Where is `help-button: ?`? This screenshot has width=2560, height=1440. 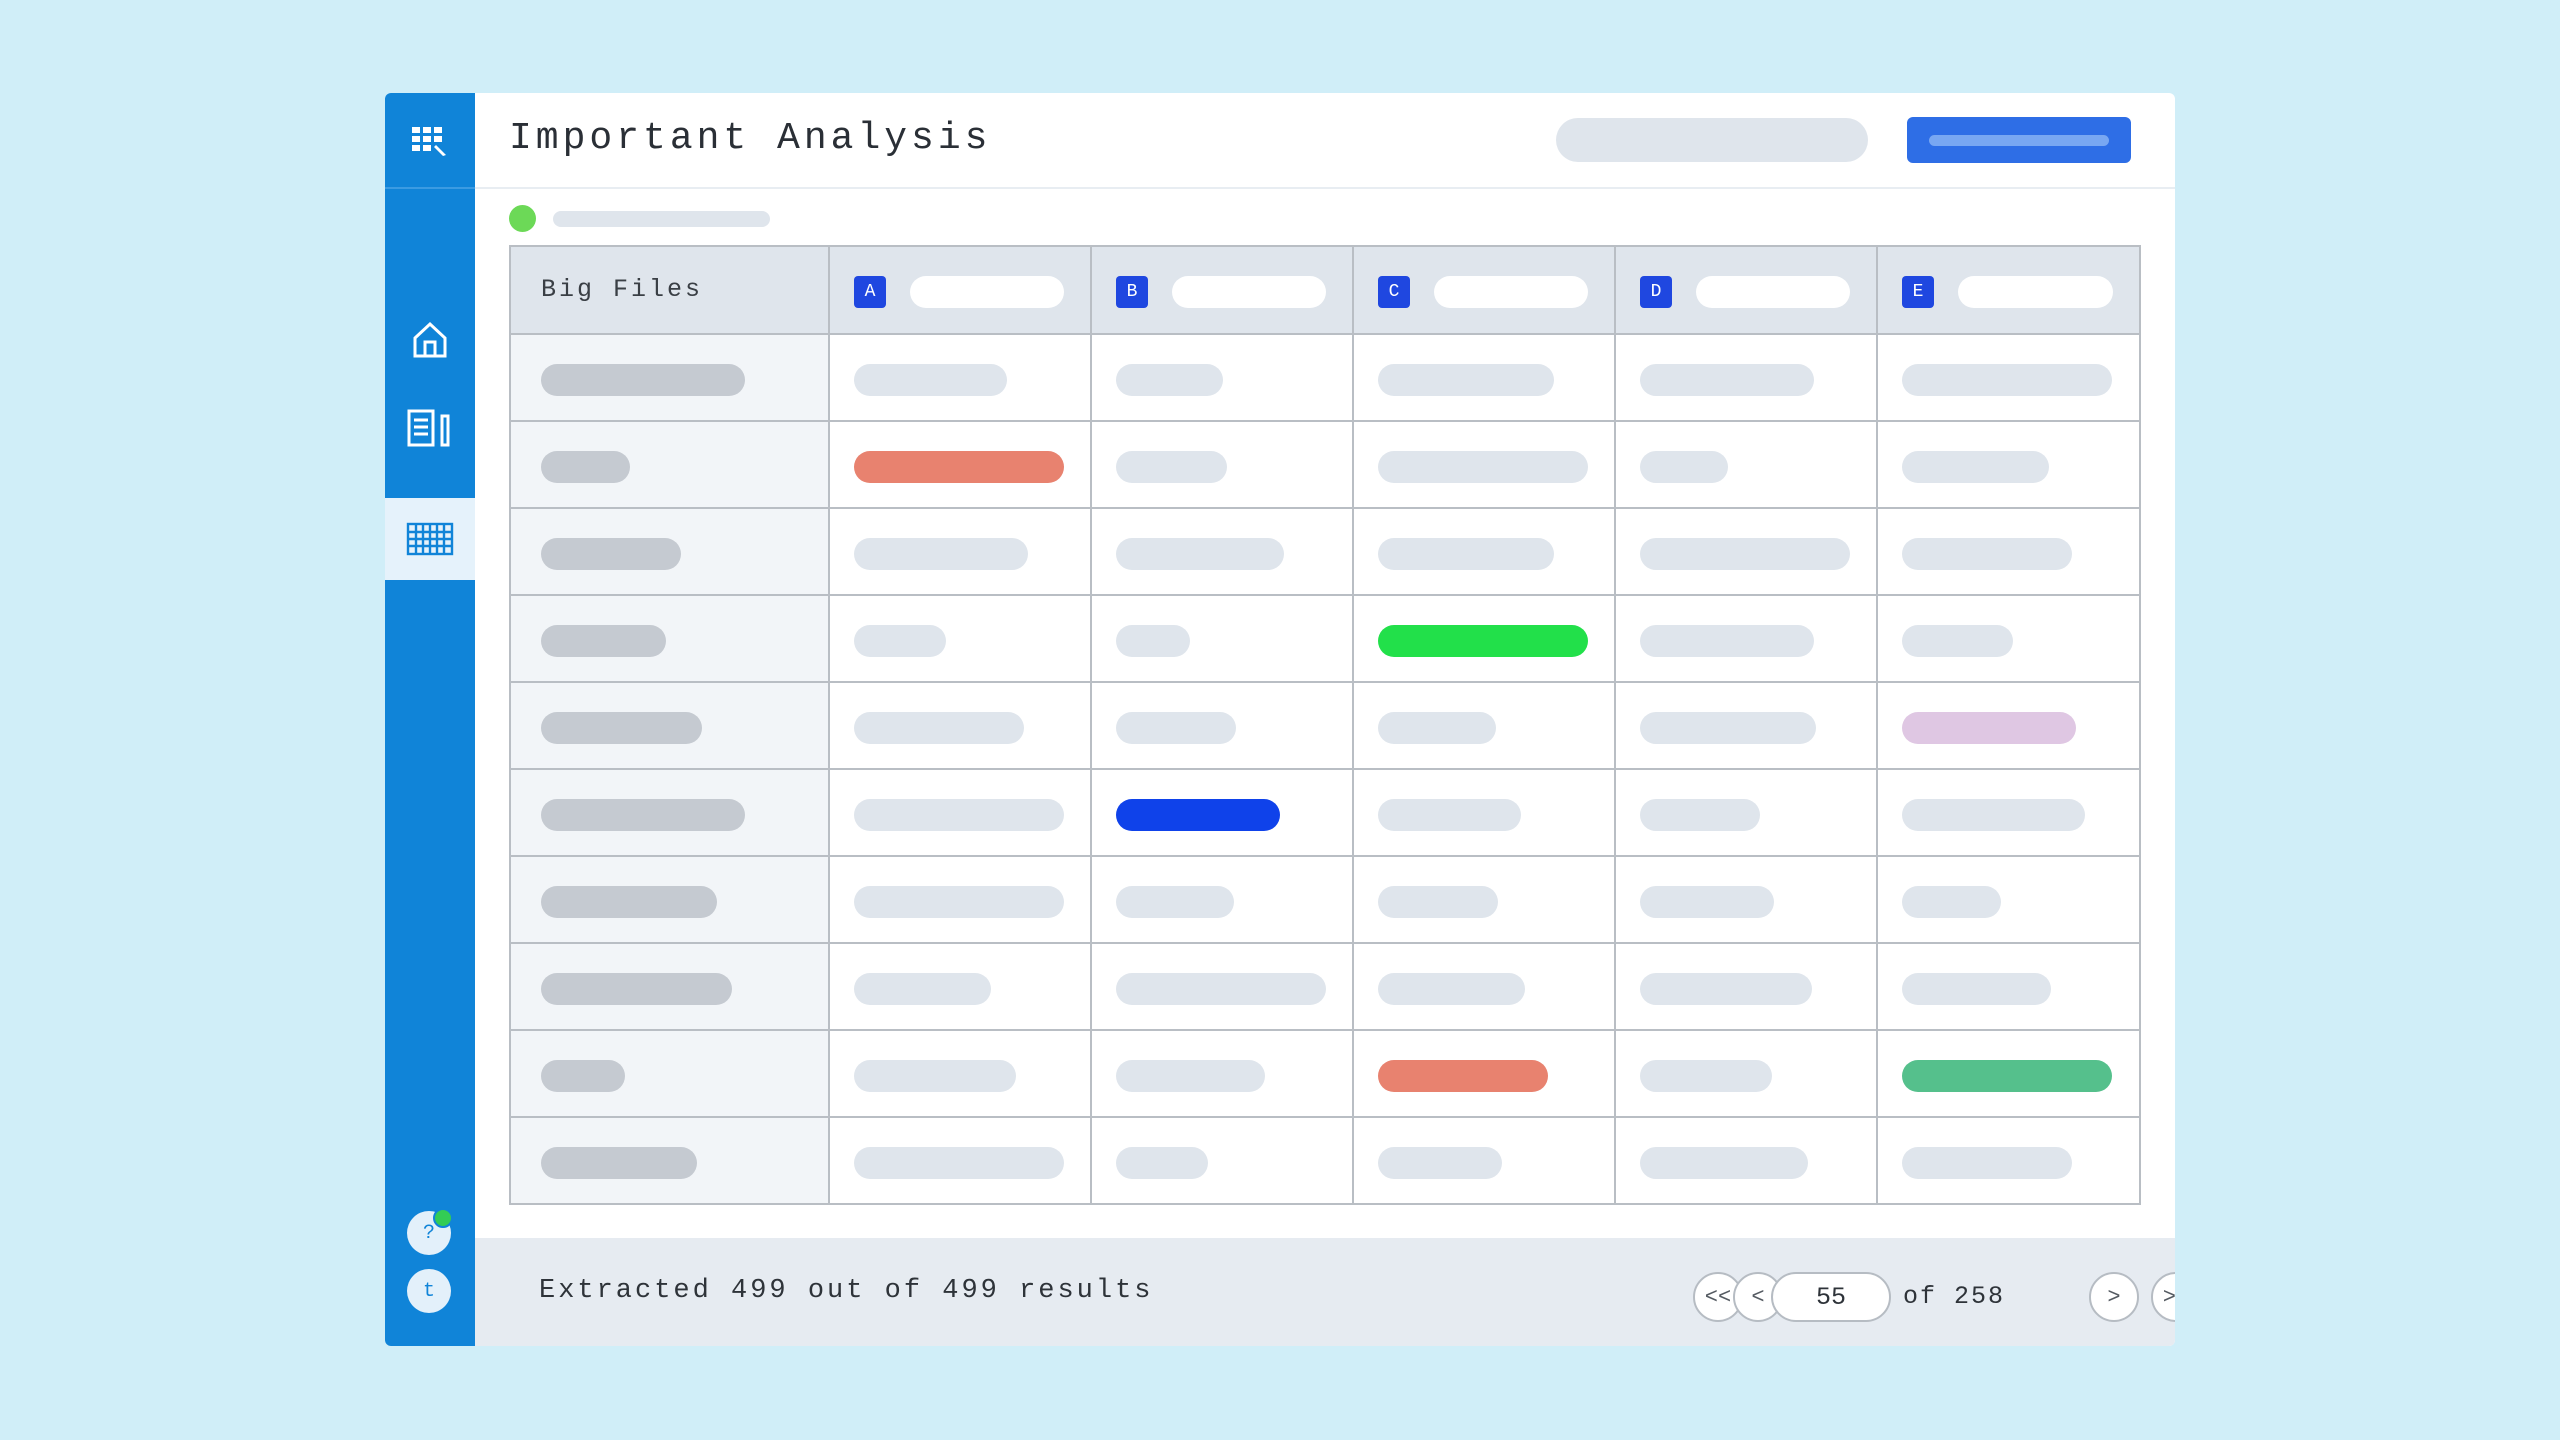 help-button: ? is located at coordinates (430, 1231).